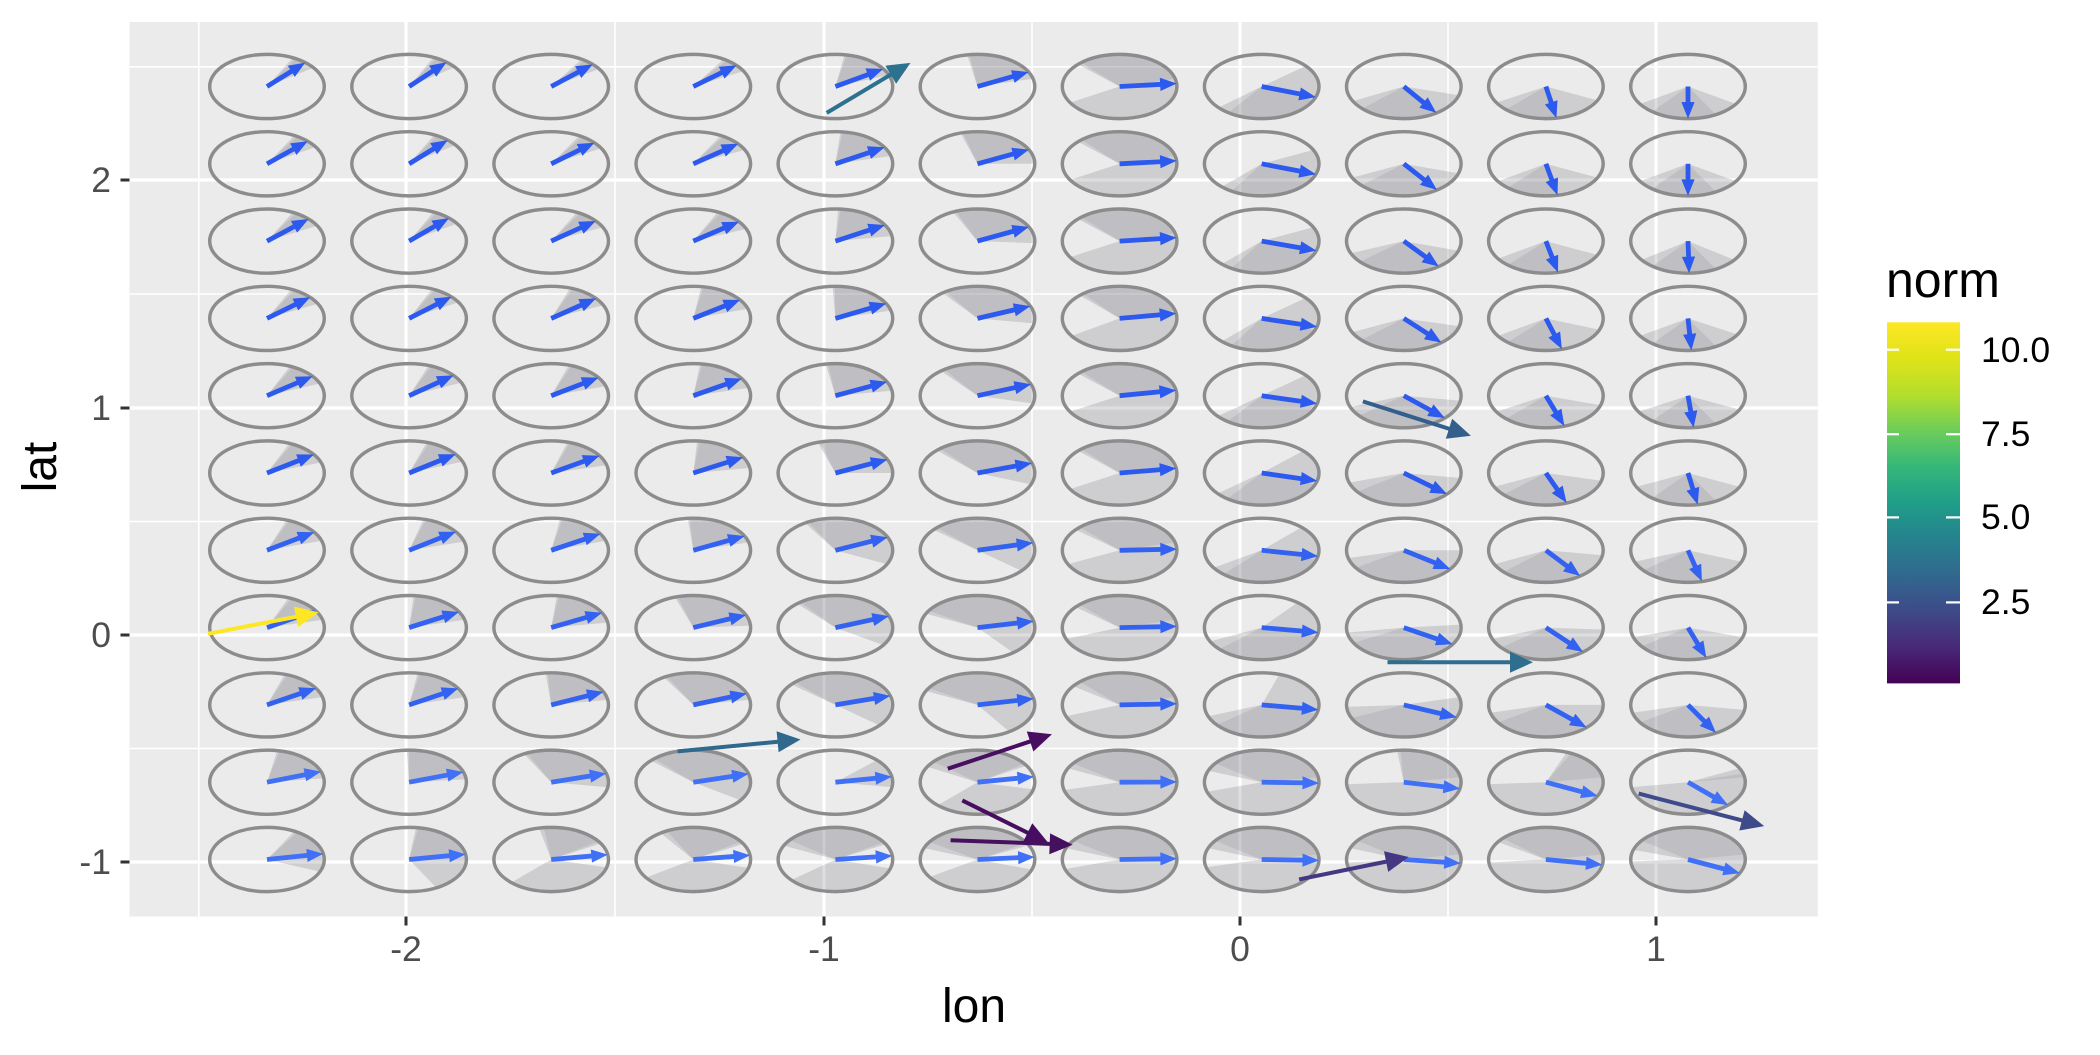 This screenshot has height=1055, width=2100. Describe the element at coordinates (406, 949) in the screenshot. I see `svg-text: -2` at that location.